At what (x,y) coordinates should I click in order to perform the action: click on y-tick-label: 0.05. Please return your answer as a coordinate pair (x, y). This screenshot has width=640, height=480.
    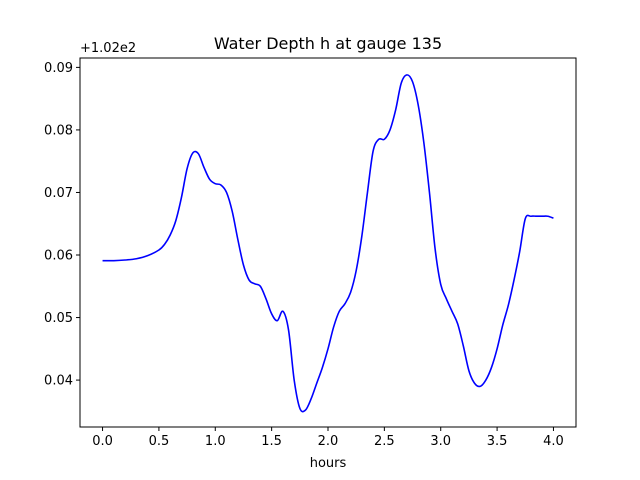
    Looking at the image, I should click on (58, 318).